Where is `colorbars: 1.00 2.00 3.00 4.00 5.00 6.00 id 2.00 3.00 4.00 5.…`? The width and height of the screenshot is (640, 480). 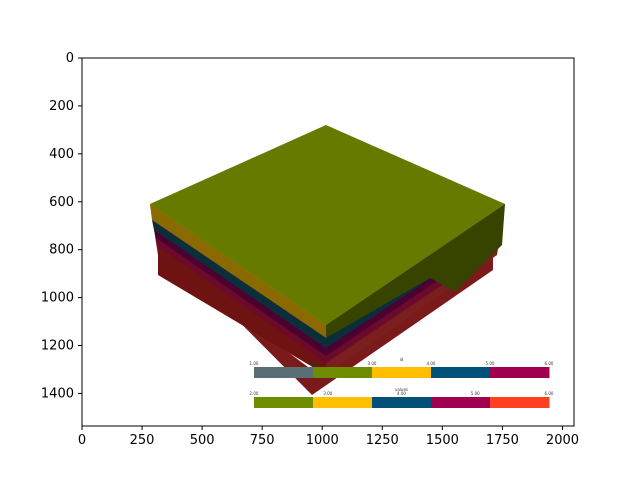
colorbars: 1.00 2.00 3.00 4.00 5.00 6.00 id 2.00 3.00 4.00 5.… is located at coordinates (402, 382).